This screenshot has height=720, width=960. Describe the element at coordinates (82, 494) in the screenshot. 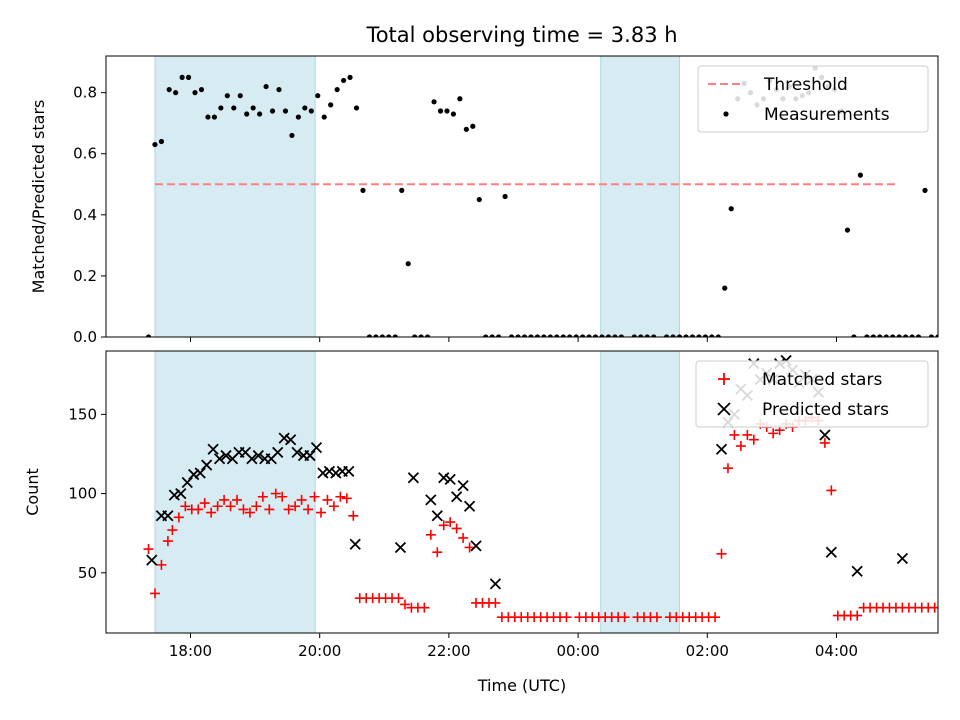

I see `y-tick-label: 100` at that location.